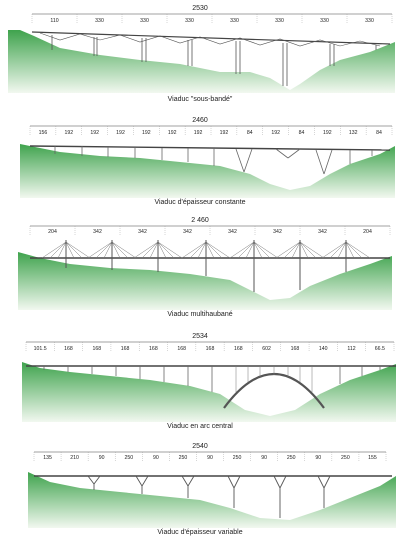  I want to click on total-length: 2 460, so click(200, 220).